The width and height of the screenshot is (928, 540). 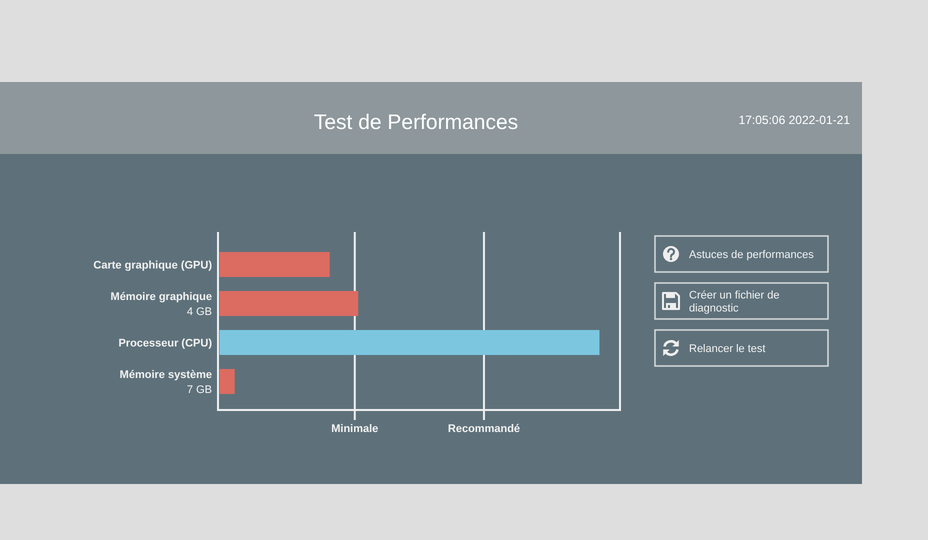 What do you see at coordinates (741, 301) in the screenshot?
I see `diagnostic-file-button: Créer un fichier de diagnostic` at bounding box center [741, 301].